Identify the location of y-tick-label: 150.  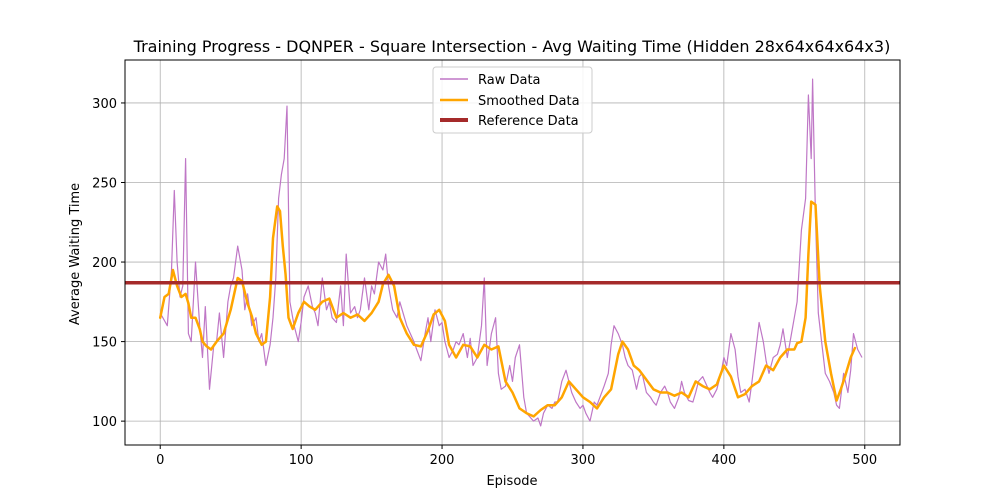
(104, 343).